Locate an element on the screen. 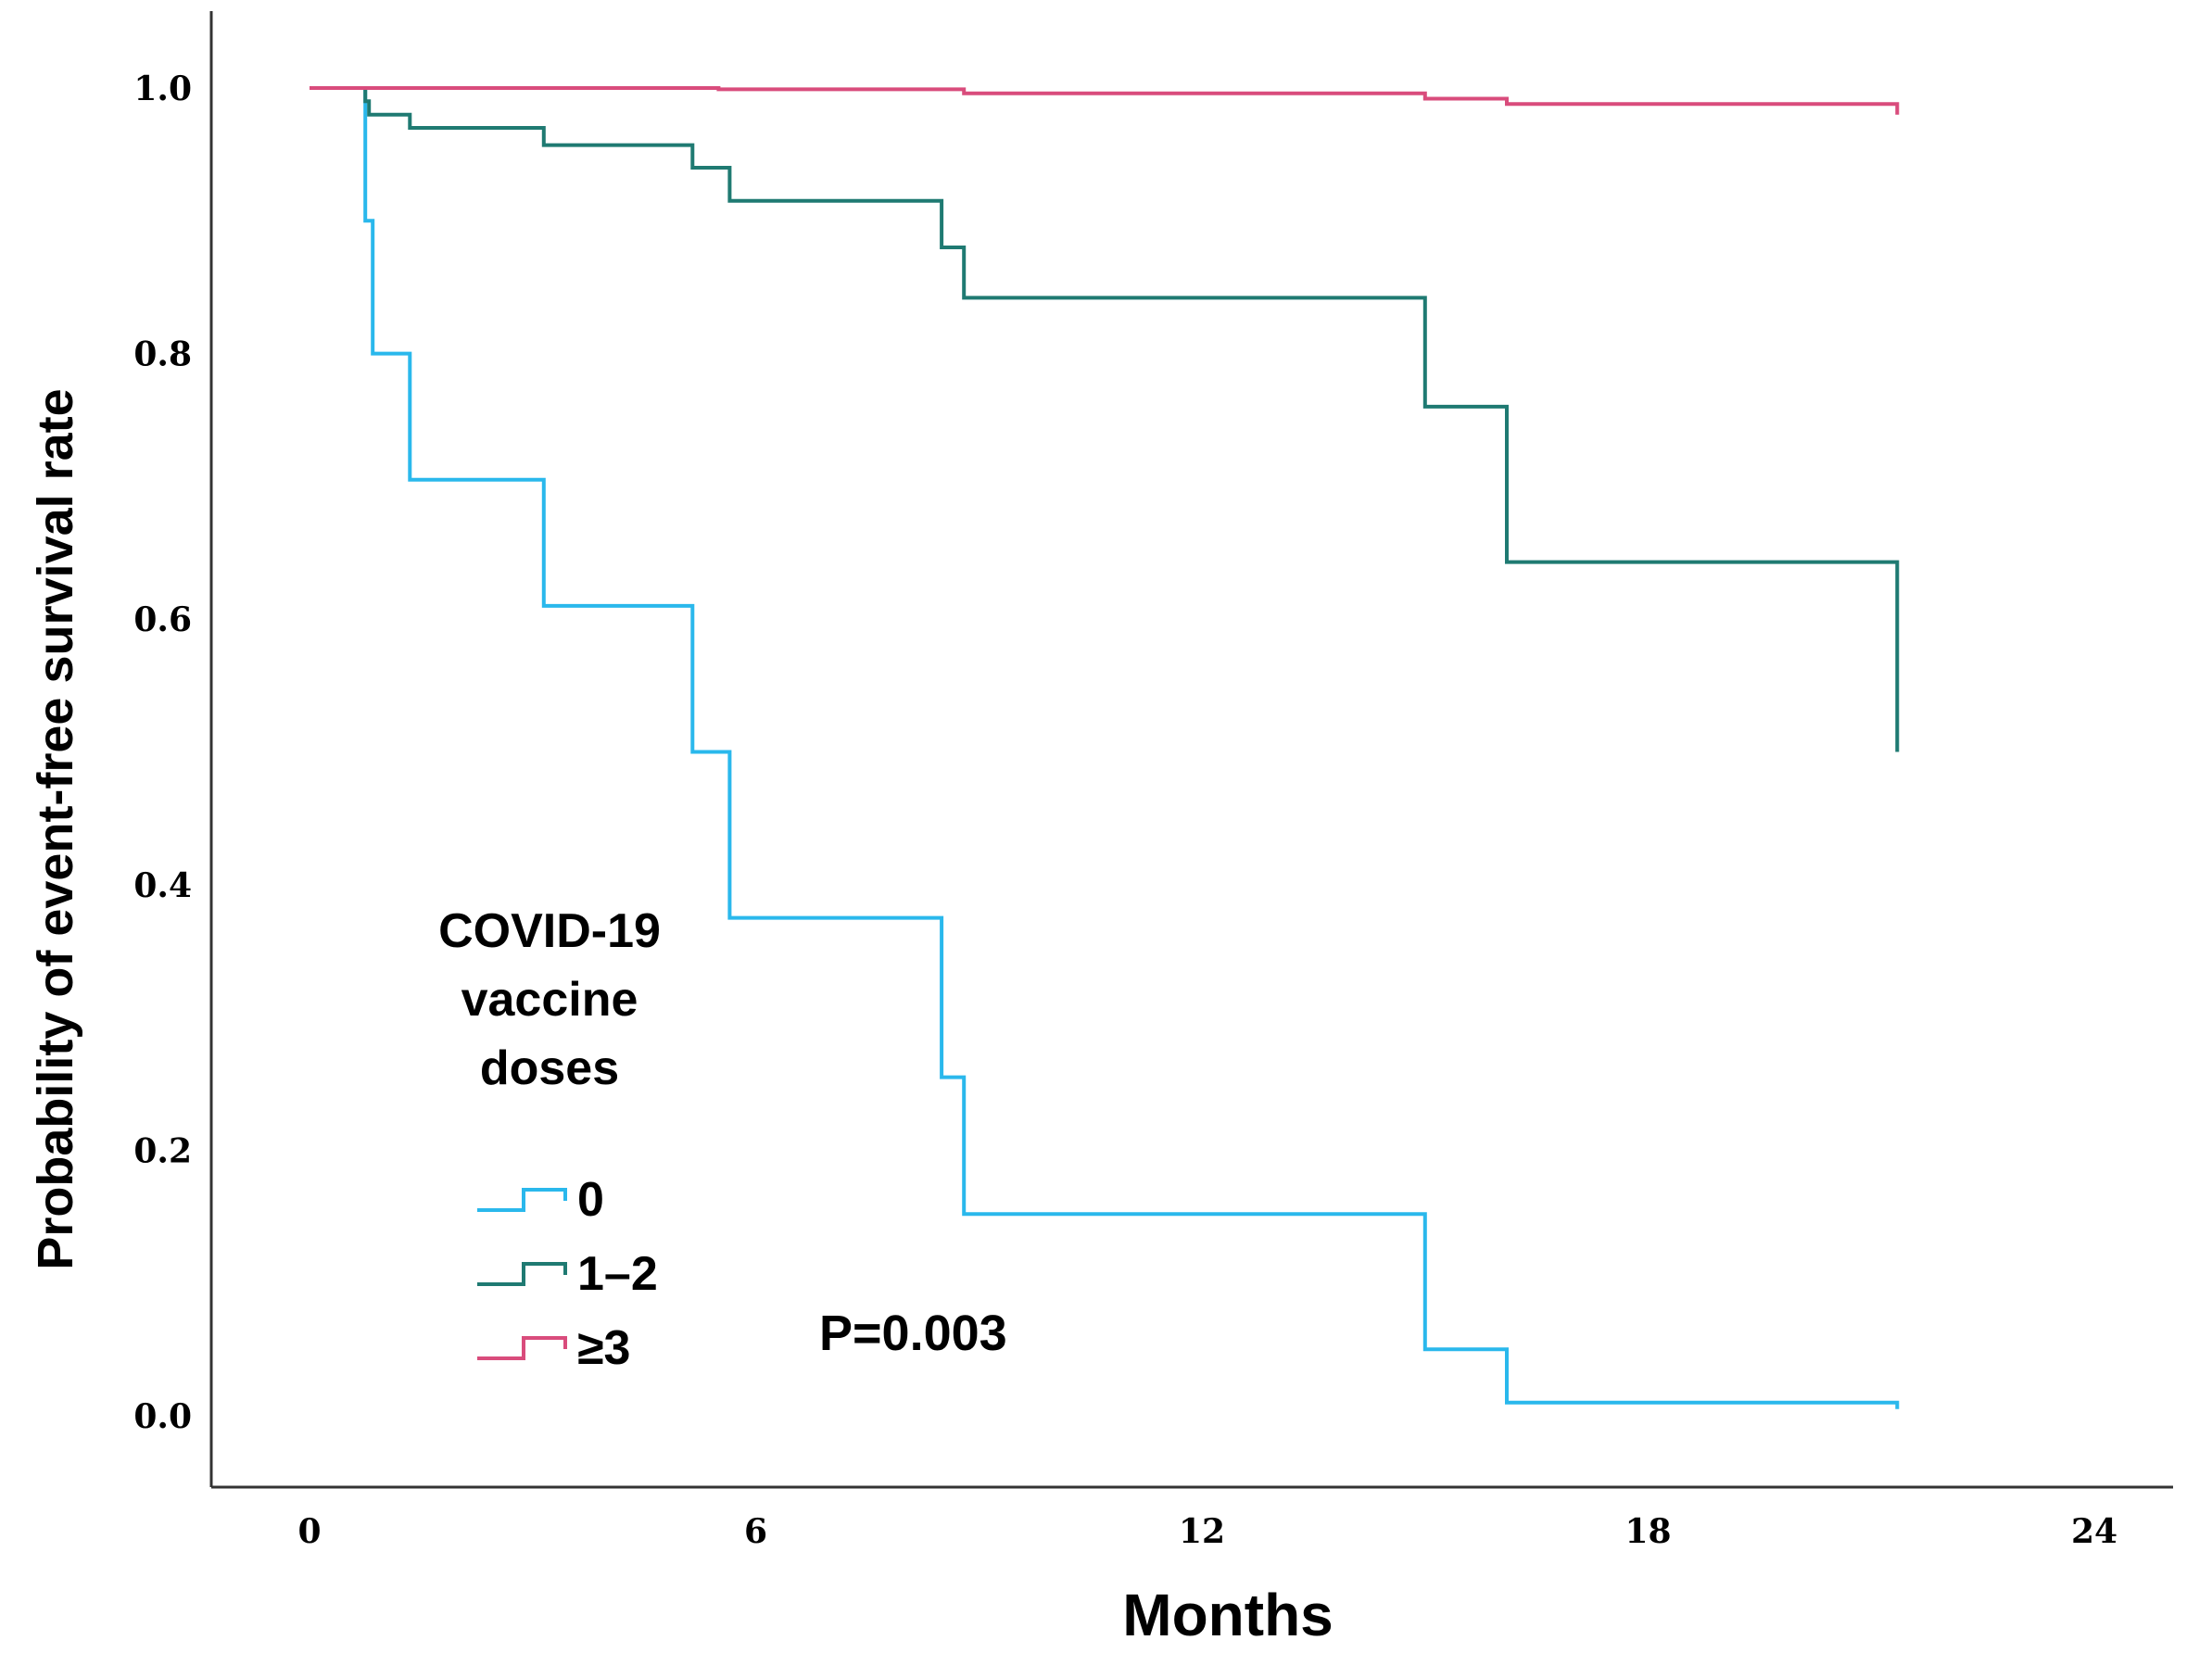  y-tick-label: 0.2 is located at coordinates (162, 1151).